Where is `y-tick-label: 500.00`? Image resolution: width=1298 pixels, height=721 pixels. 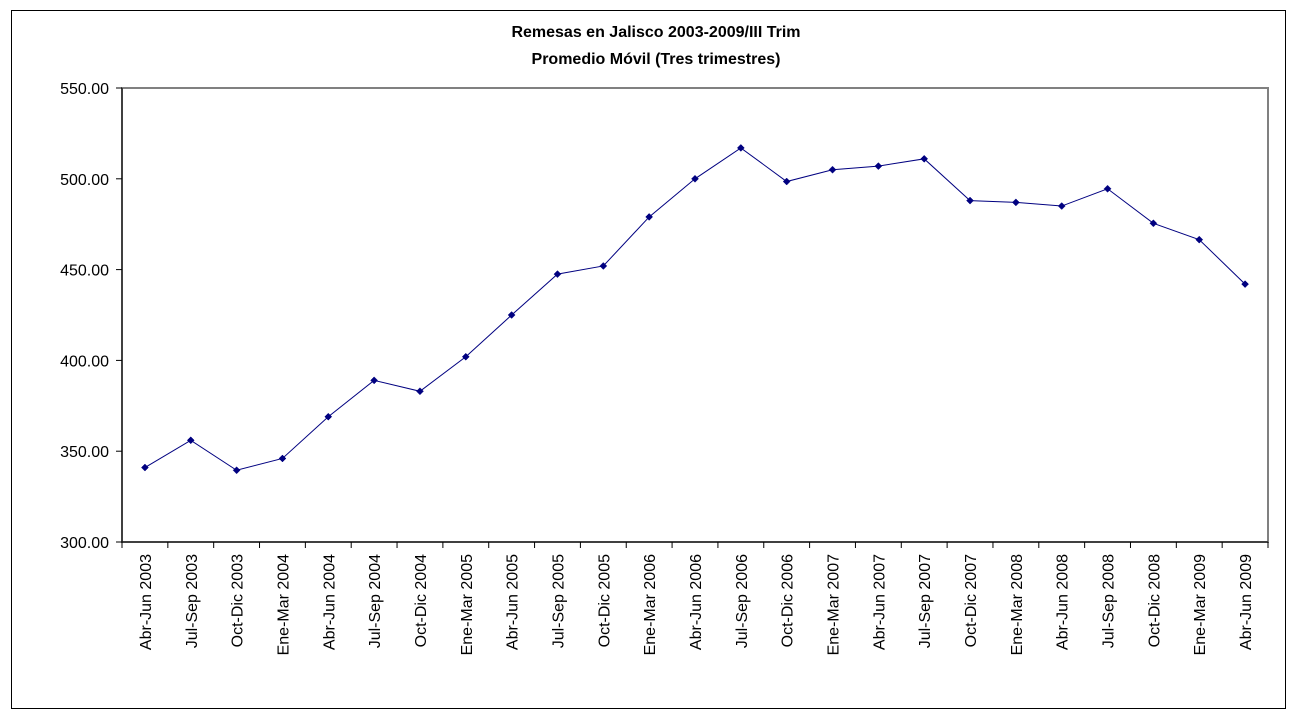 y-tick-label: 500.00 is located at coordinates (84, 180).